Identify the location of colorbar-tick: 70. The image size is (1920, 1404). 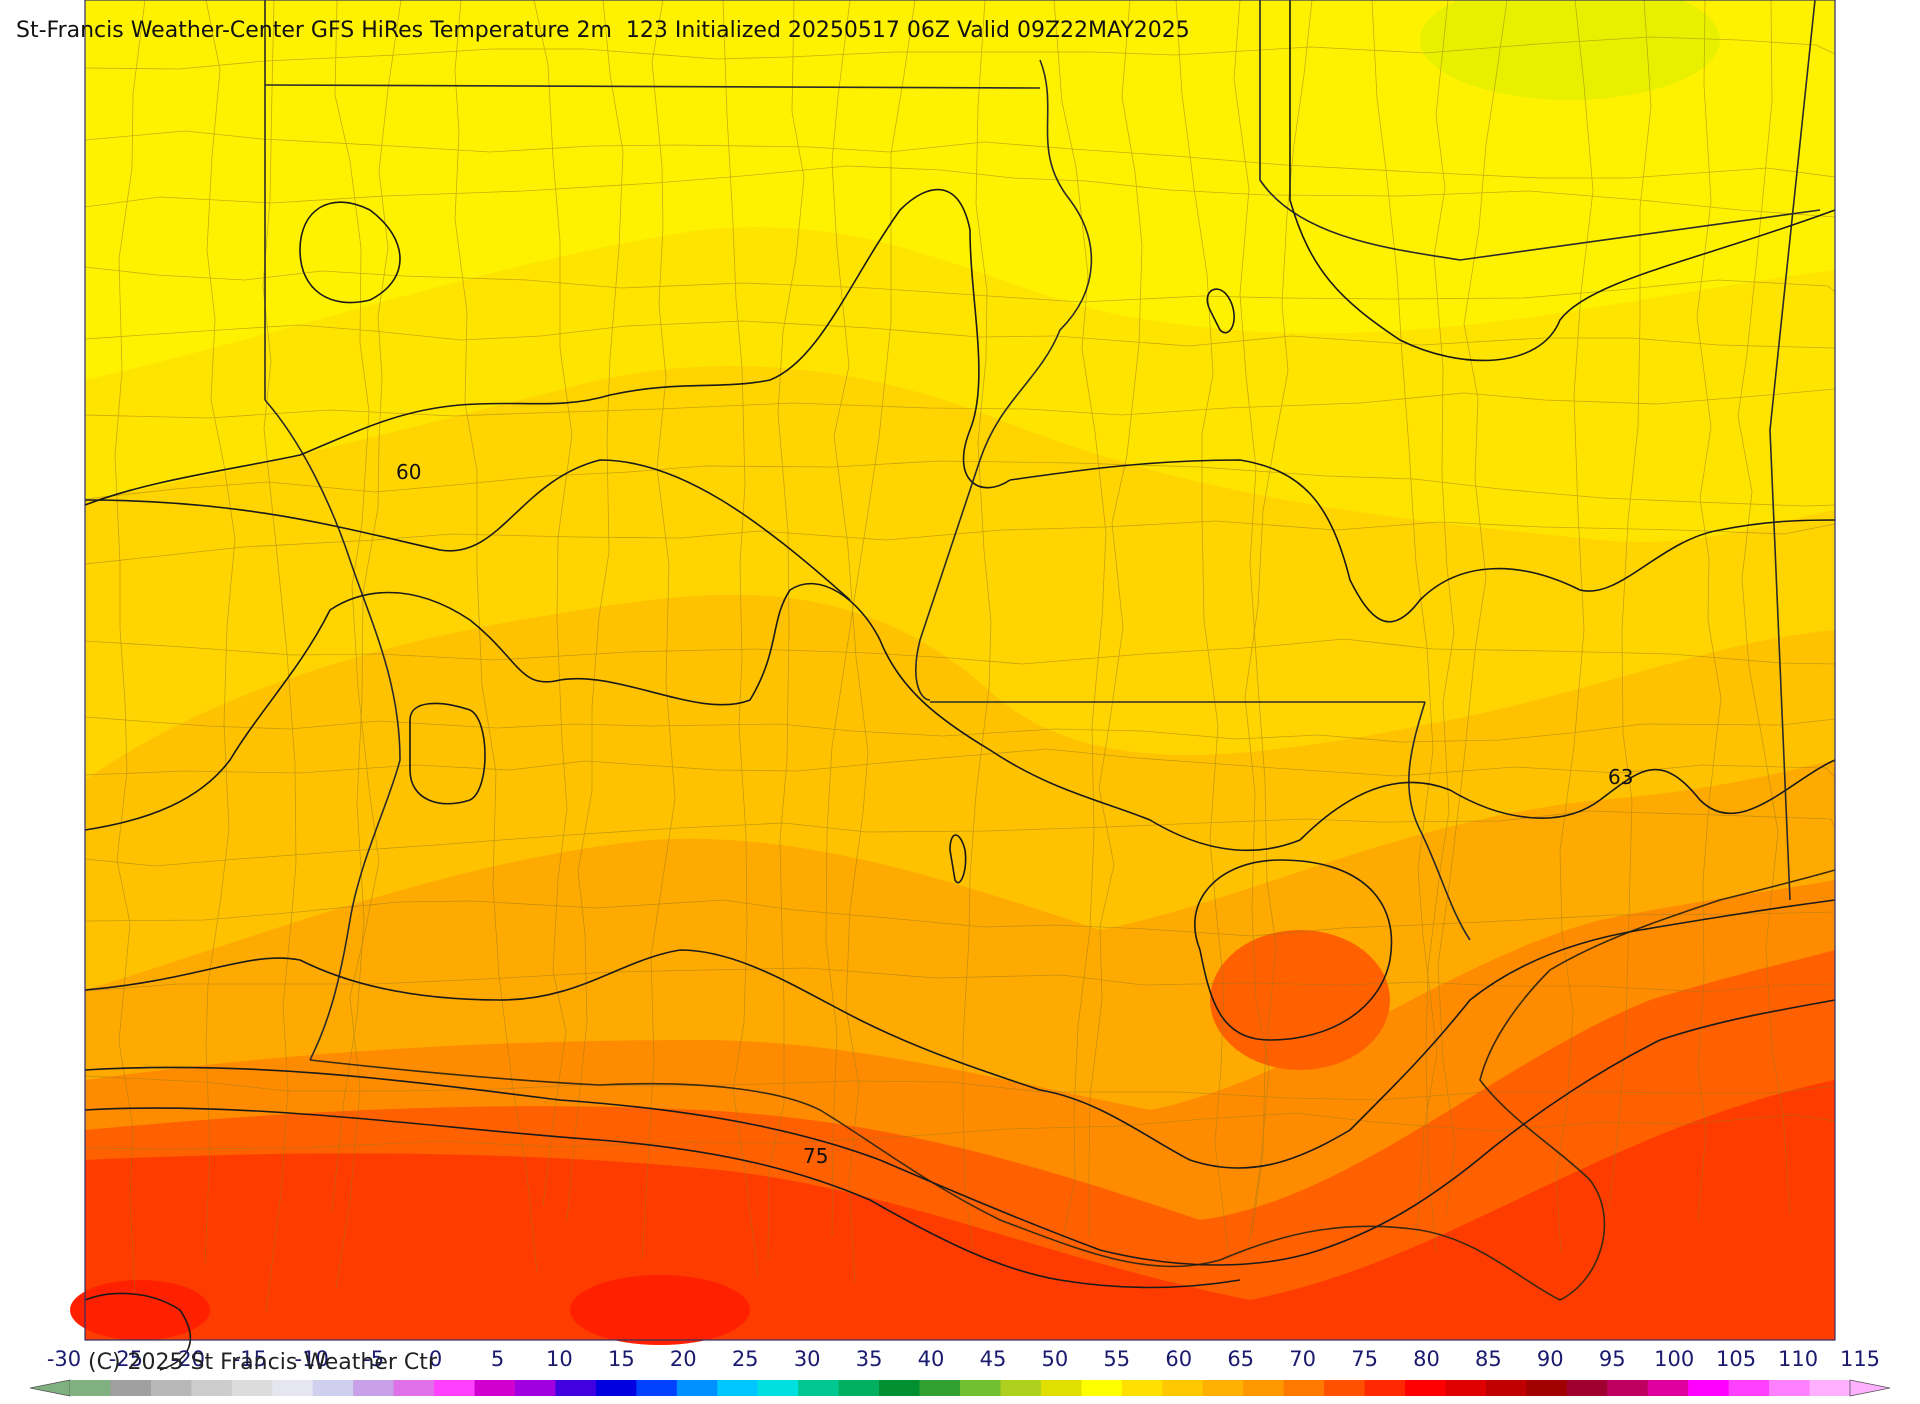
(1302, 1359).